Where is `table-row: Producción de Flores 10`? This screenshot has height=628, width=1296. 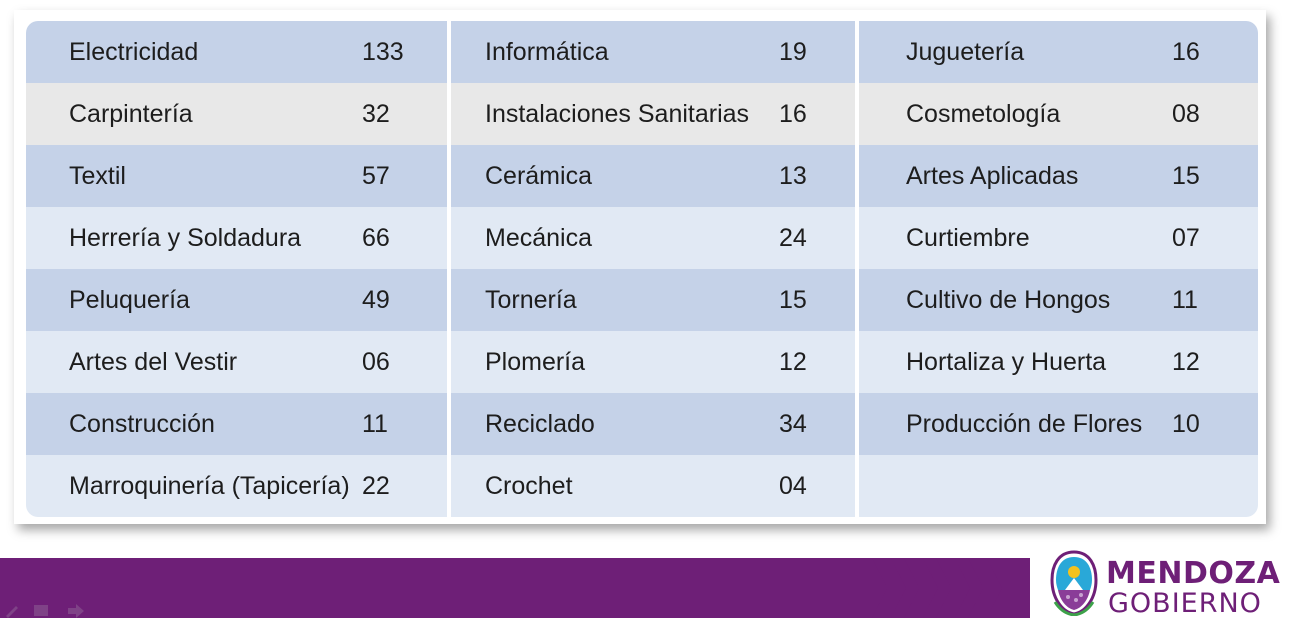
table-row: Producción de Flores 10 is located at coordinates (1058, 424).